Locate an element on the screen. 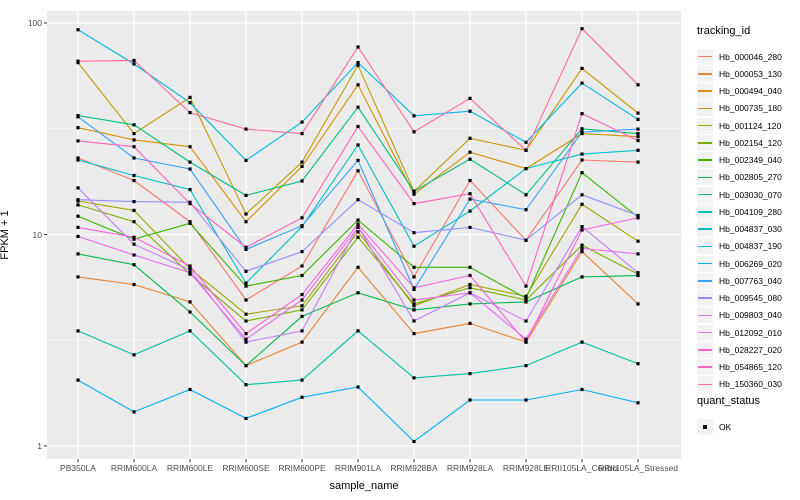 Image resolution: width=800 pixels, height=500 pixels. legend-title-quant-status: quant_status is located at coordinates (728, 401).